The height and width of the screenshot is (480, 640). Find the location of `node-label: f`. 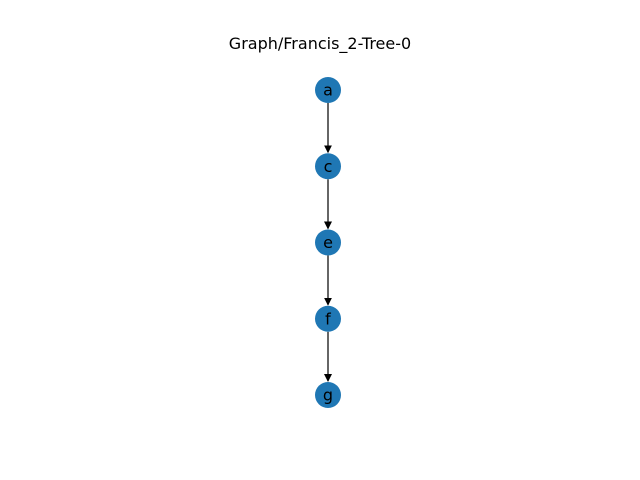

node-label: f is located at coordinates (328, 318).